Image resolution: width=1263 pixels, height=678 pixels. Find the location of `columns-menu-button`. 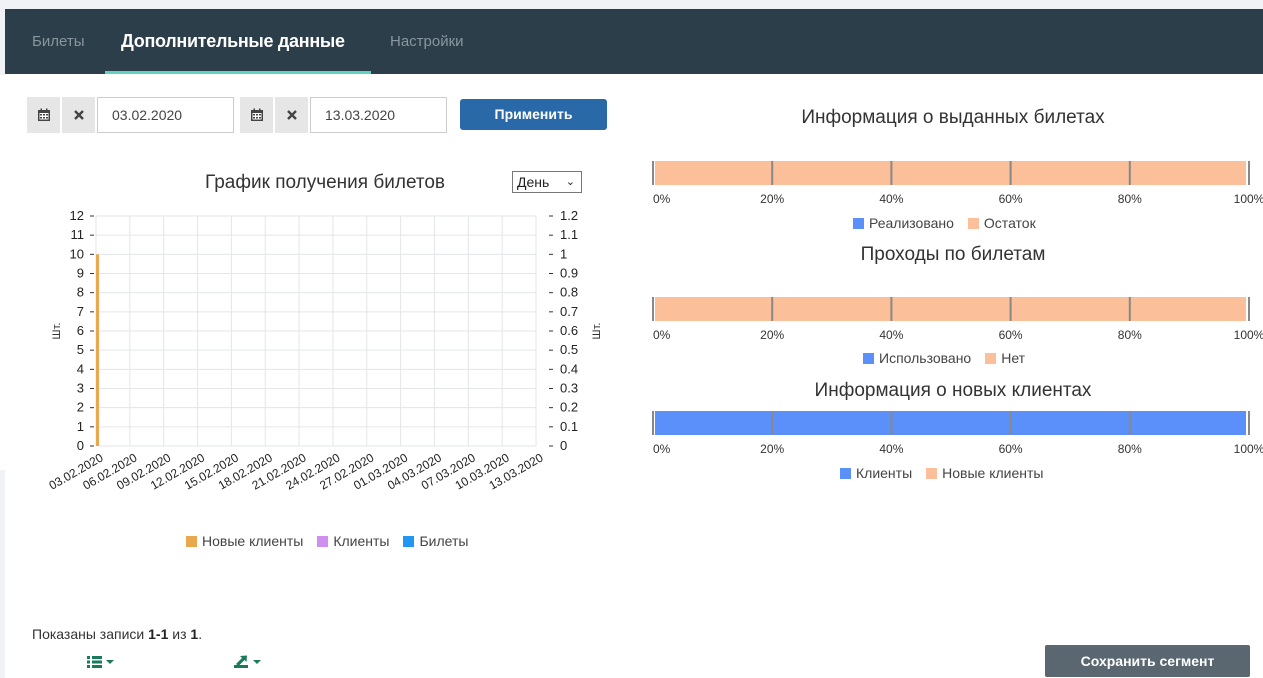

columns-menu-button is located at coordinates (102, 663).